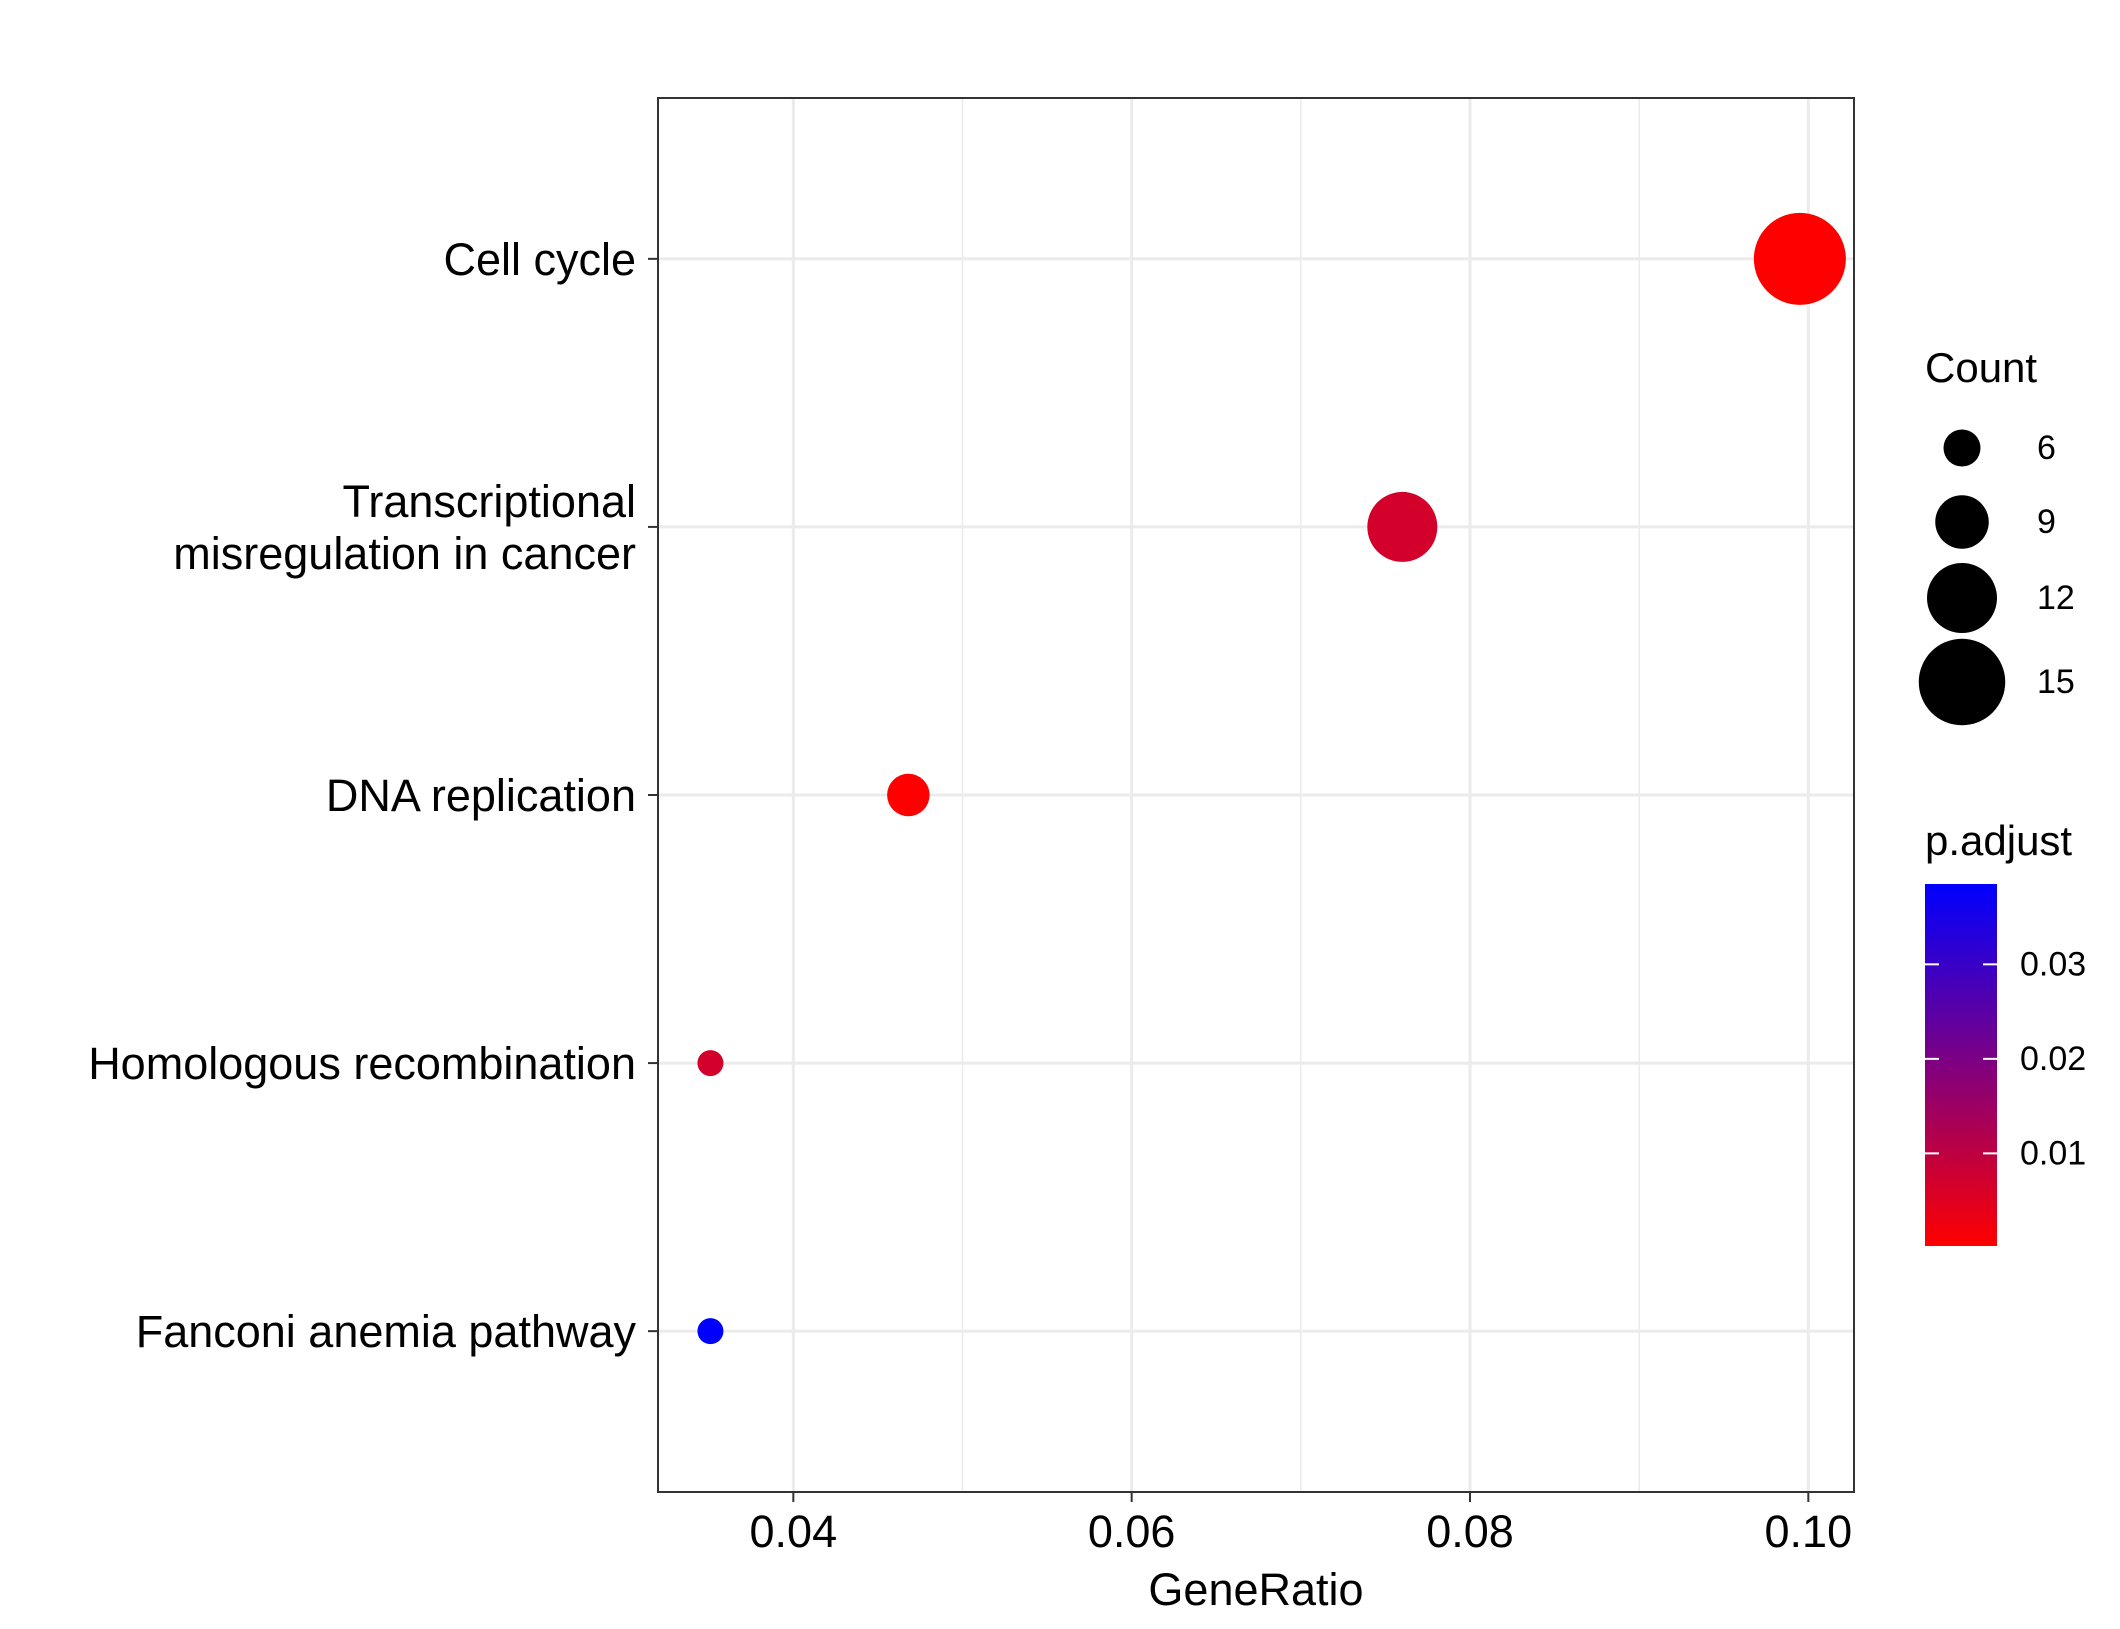 The image size is (2120, 1629). What do you see at coordinates (1961, 1065) in the screenshot?
I see `p-adjust-colorbar` at bounding box center [1961, 1065].